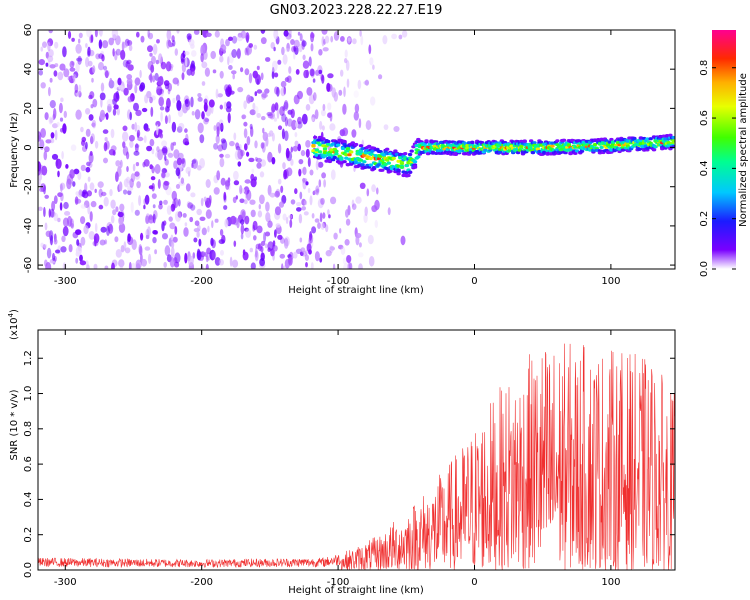  I want to click on x-tick-label: -100, so click(338, 582).